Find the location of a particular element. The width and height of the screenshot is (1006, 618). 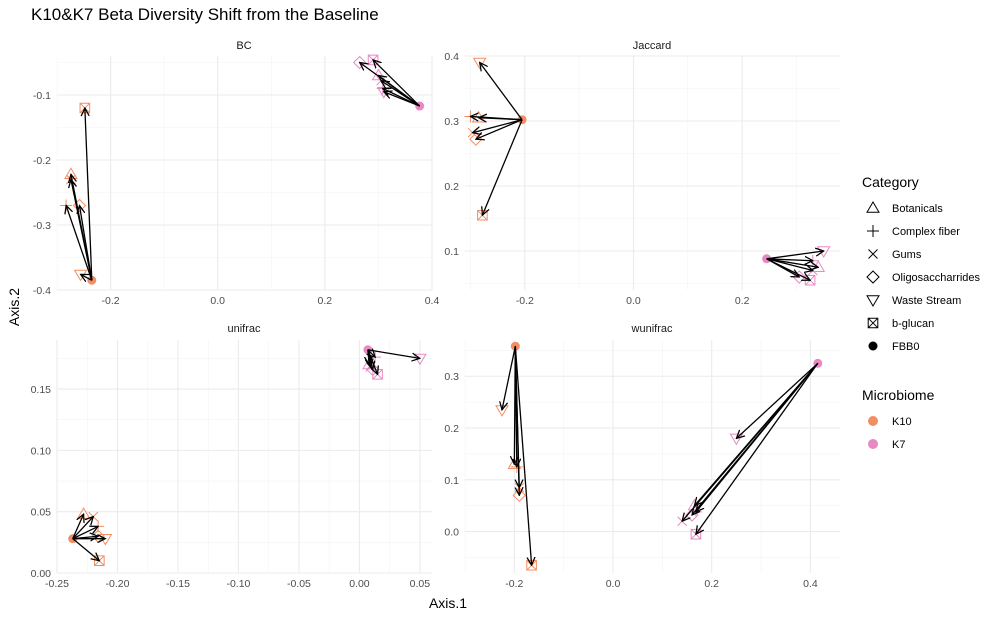

x-axis-label: Axis.1 is located at coordinates (448, 603).